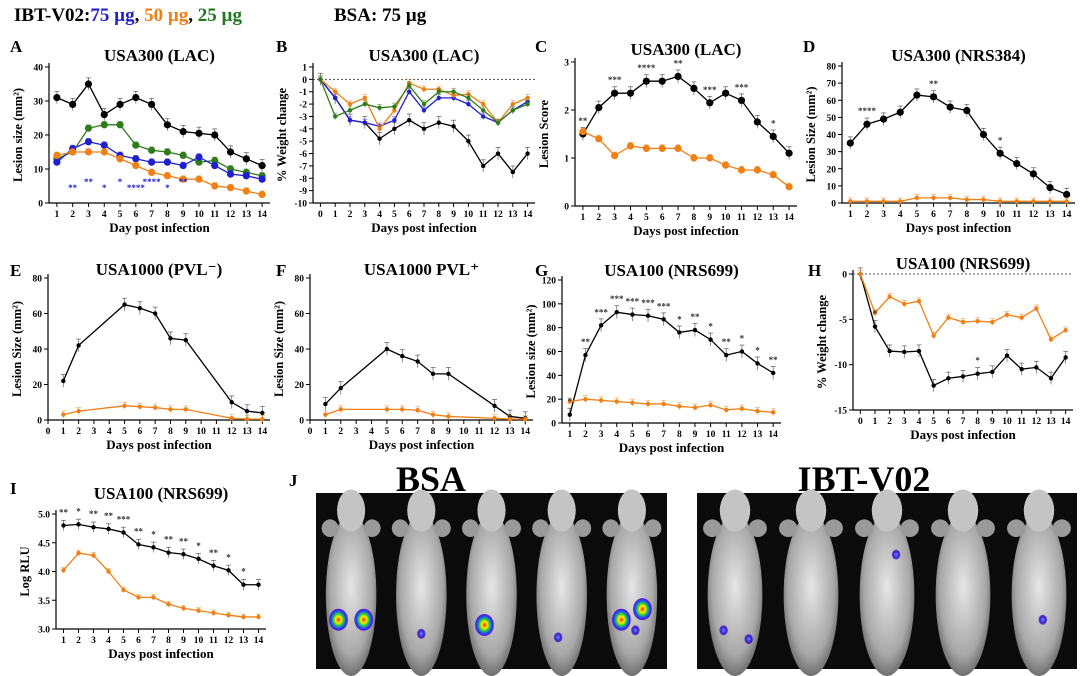 The image size is (1084, 676). What do you see at coordinates (774, 360) in the screenshot?
I see `panel-g-significance: **` at bounding box center [774, 360].